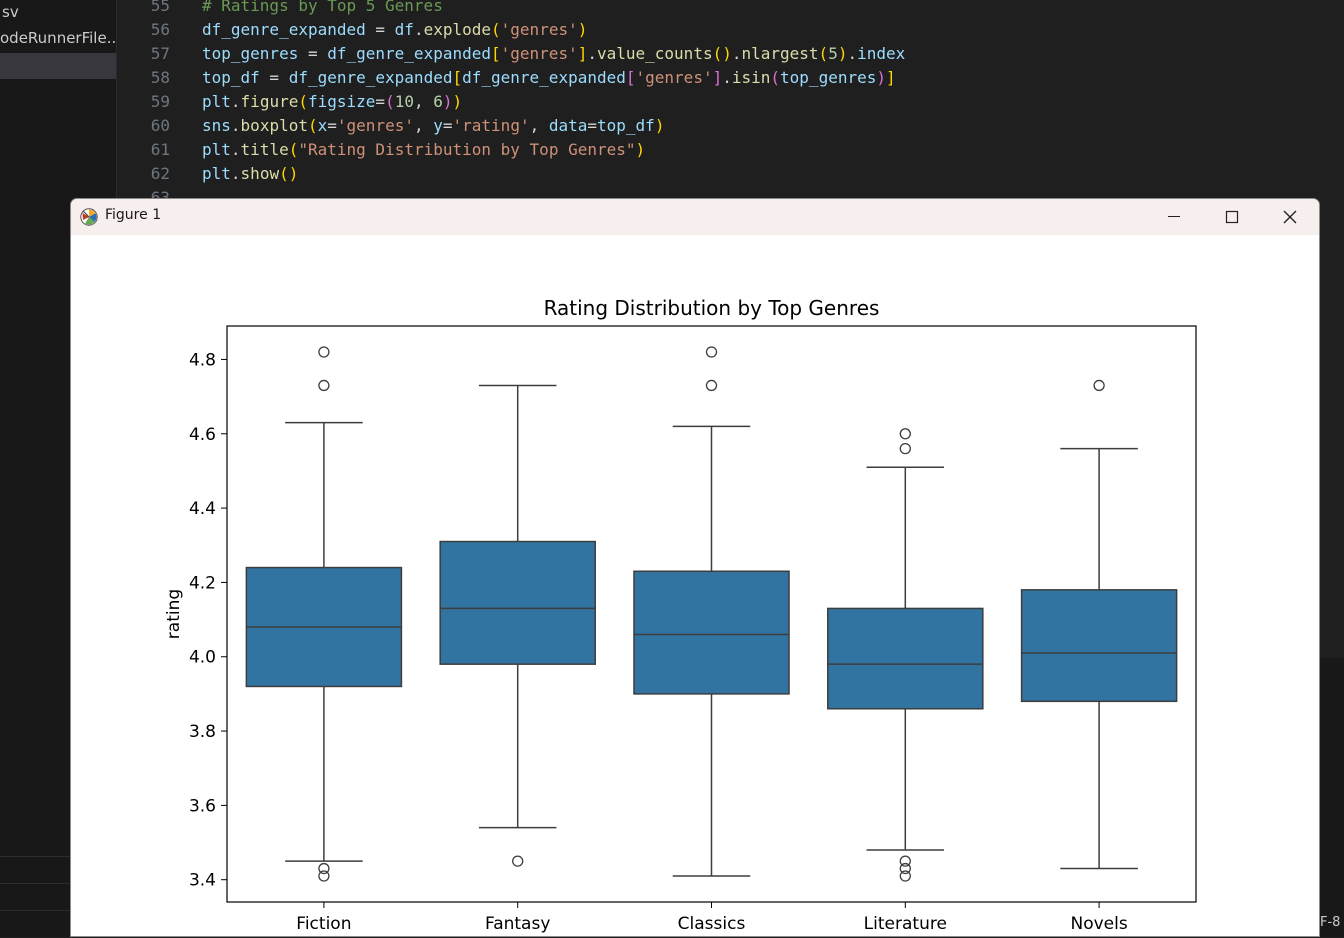  I want to click on y-tick-label: 3.6, so click(202, 806).